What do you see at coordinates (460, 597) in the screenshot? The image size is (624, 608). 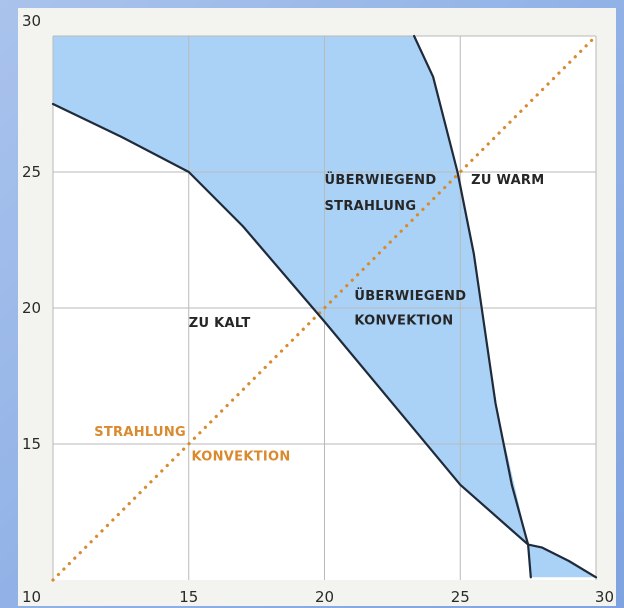 I see `x-tick-label-25: 25` at bounding box center [460, 597].